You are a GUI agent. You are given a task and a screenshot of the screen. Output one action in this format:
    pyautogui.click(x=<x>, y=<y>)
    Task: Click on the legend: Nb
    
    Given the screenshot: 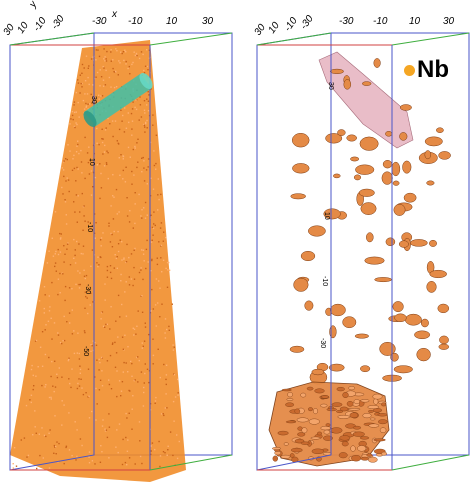 What is the action you would take?
    pyautogui.click(x=426, y=70)
    